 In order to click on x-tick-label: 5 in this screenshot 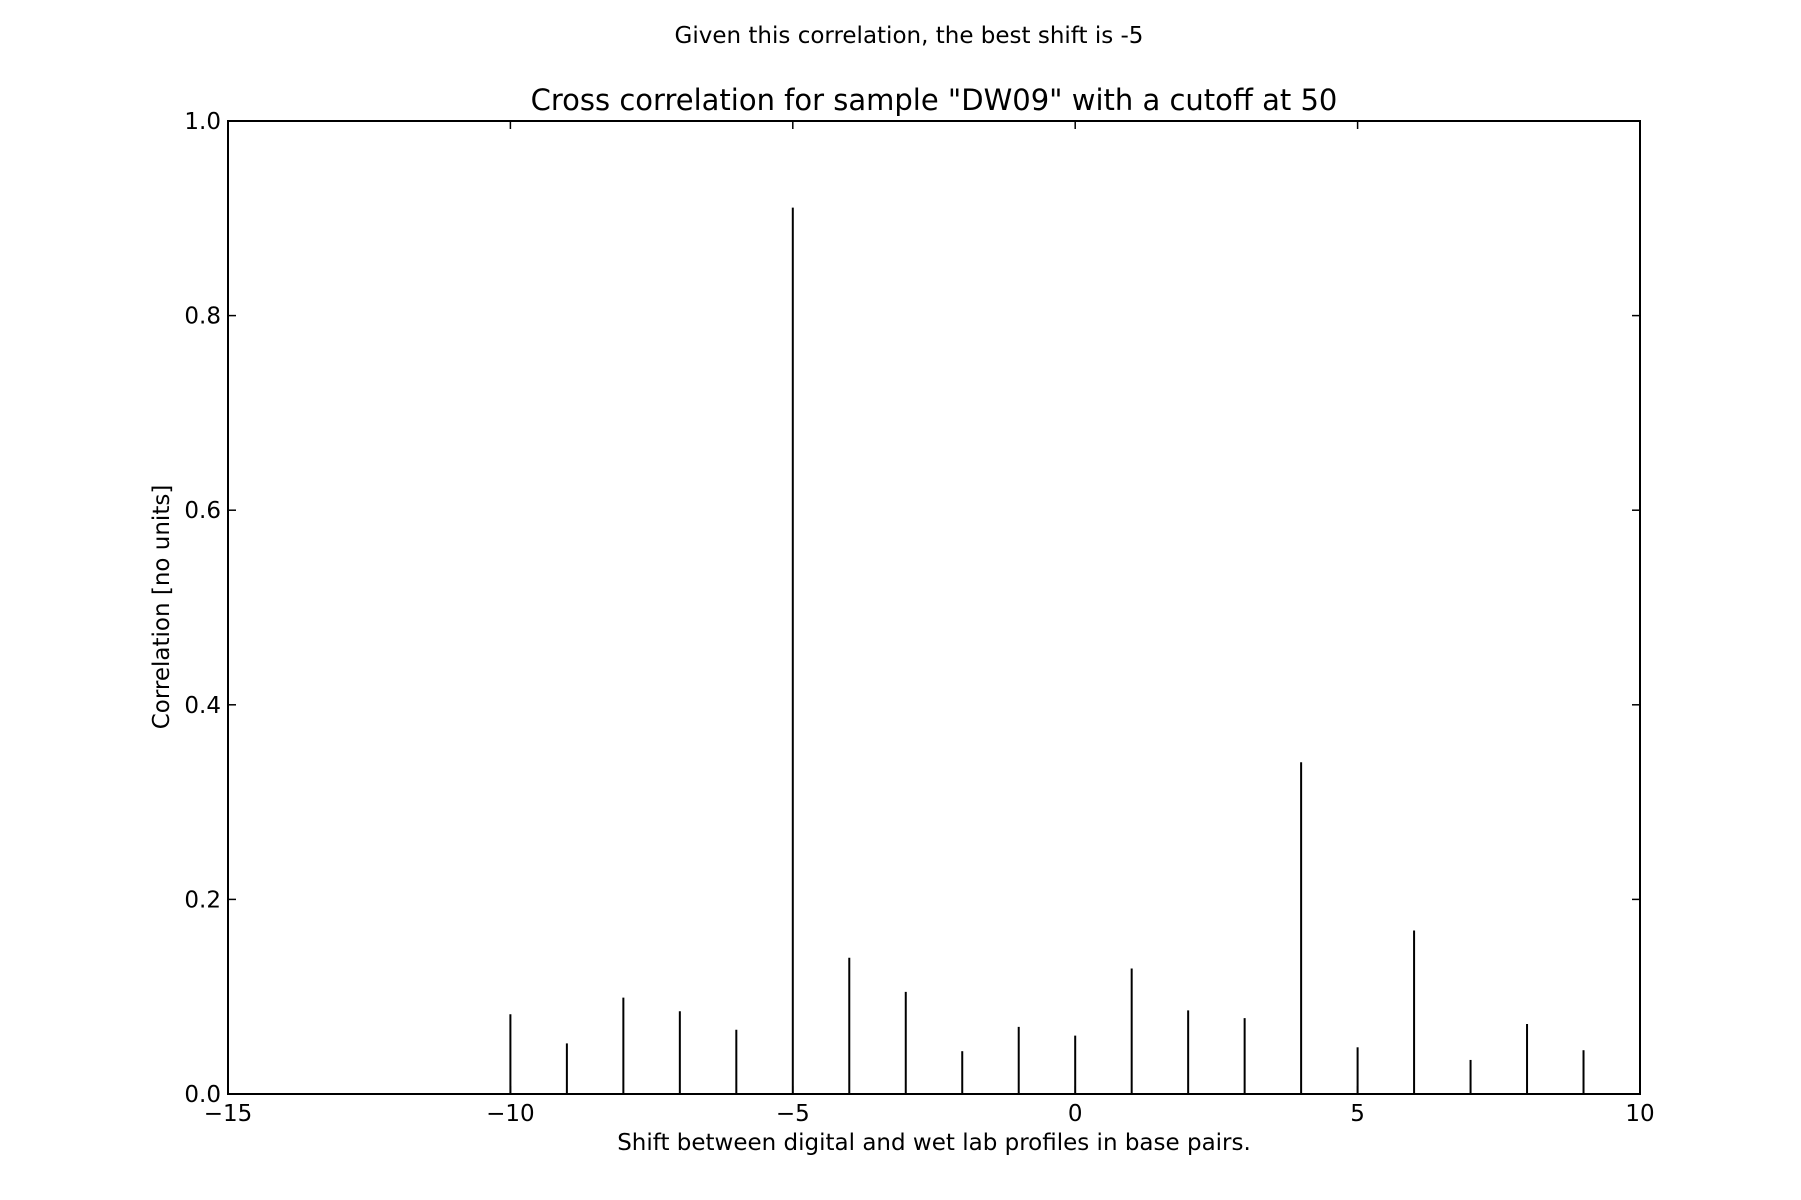, I will do `click(1357, 1114)`.